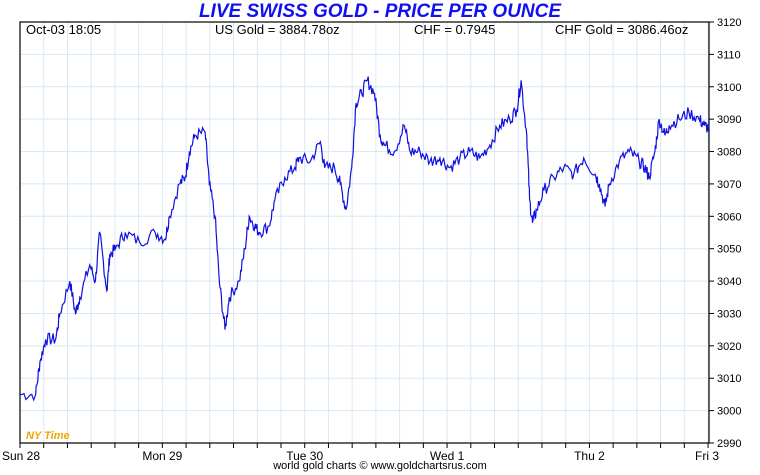  I want to click on y-tick-label: 3060, so click(729, 217).